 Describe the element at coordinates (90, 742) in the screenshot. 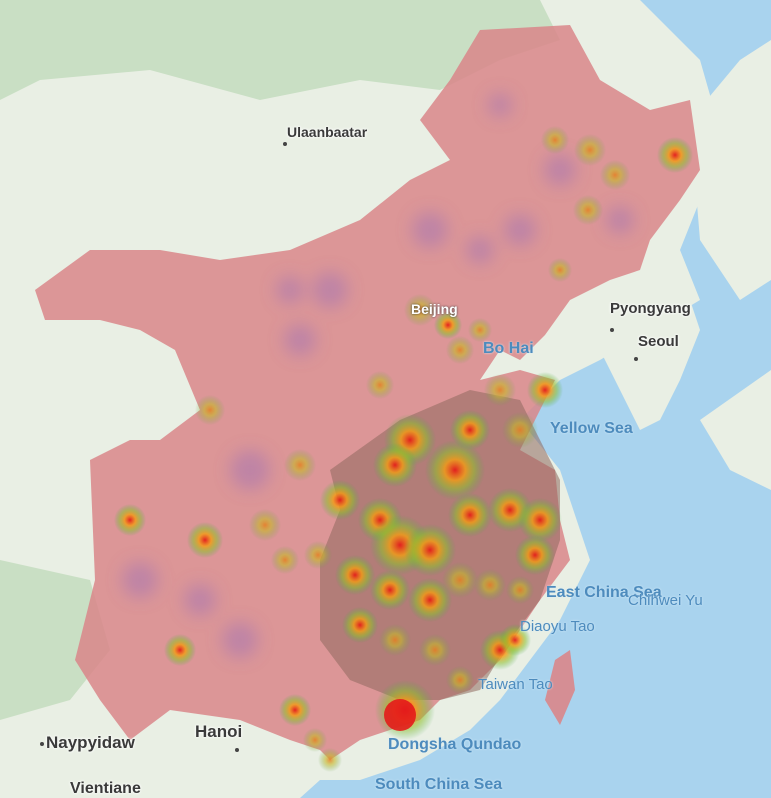

I see `naypyidaw-label: Naypyidaw` at that location.